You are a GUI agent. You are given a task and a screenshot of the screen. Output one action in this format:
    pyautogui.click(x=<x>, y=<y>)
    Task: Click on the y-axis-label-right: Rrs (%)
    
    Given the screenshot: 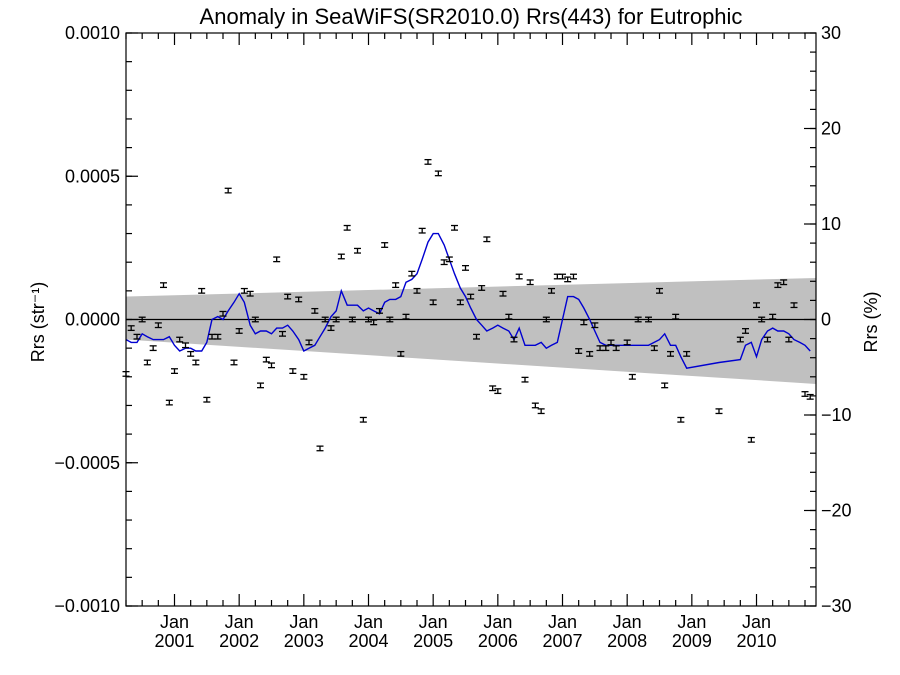 What is the action you would take?
    pyautogui.click(x=871, y=322)
    